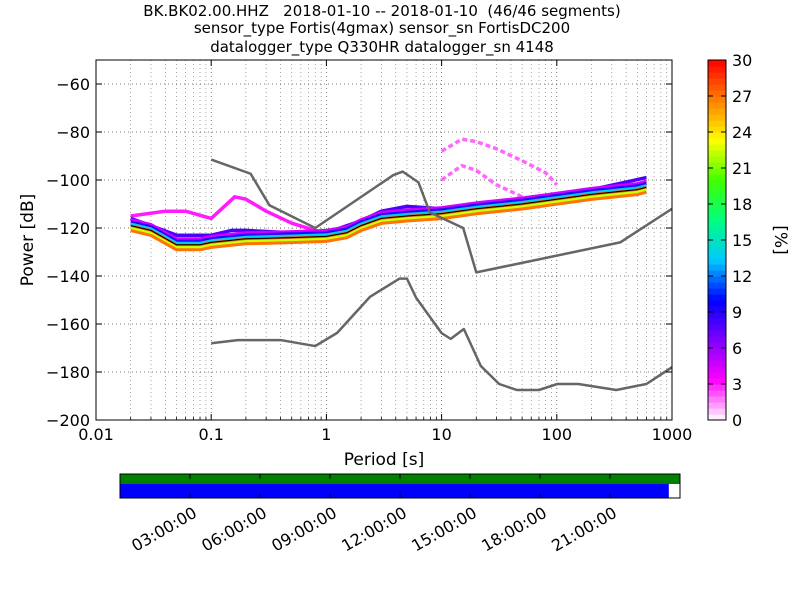  Describe the element at coordinates (780, 239) in the screenshot. I see `colorbar-label: [%]` at that location.